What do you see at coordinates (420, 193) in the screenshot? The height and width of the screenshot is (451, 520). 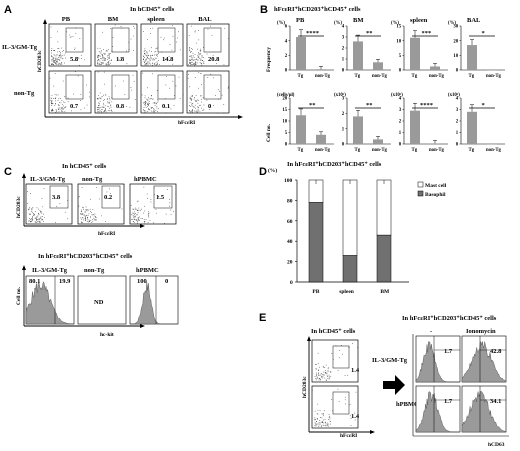 I see `panel-d-legend-swatch` at bounding box center [420, 193].